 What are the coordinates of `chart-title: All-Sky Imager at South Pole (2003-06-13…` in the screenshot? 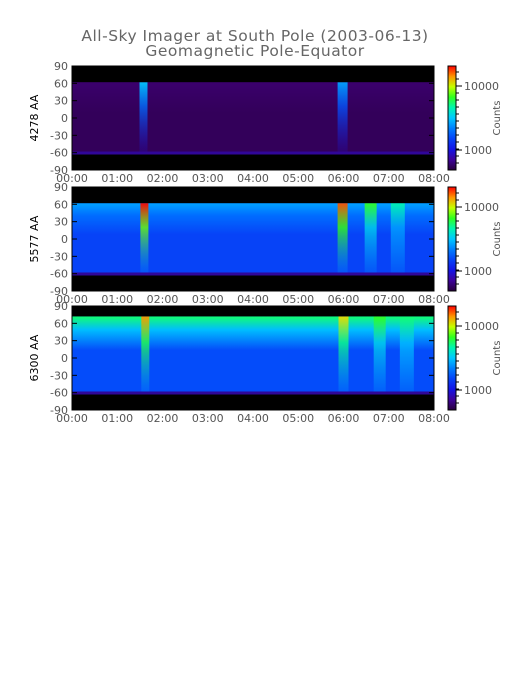 It's located at (254, 36).